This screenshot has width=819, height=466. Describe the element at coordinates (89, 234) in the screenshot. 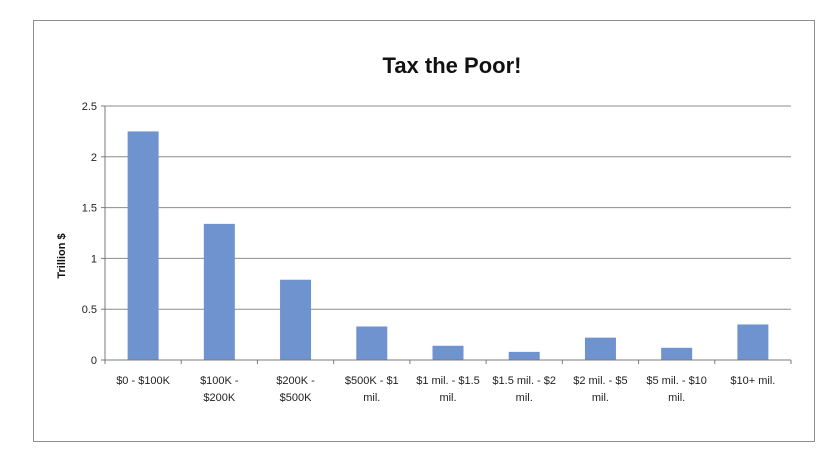

I see `y-tick-labels: 0 0.5 1 1.5 2 2.5` at that location.